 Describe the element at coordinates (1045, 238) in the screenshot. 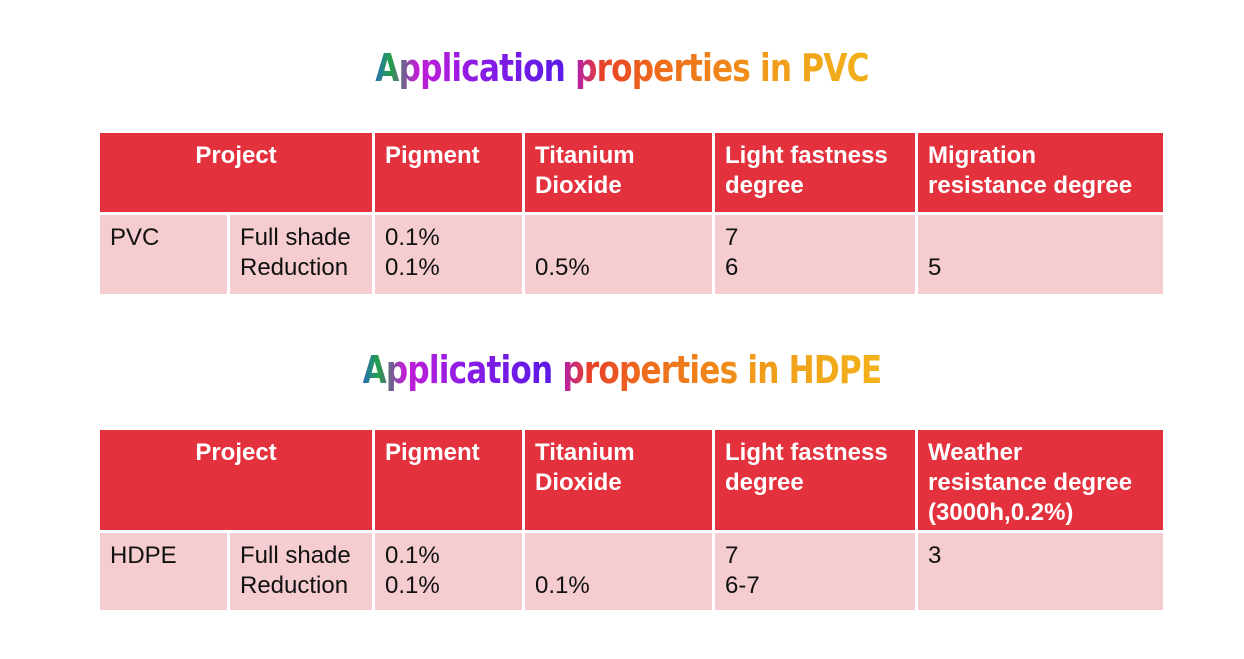

I see `cell-last-full-shade` at that location.